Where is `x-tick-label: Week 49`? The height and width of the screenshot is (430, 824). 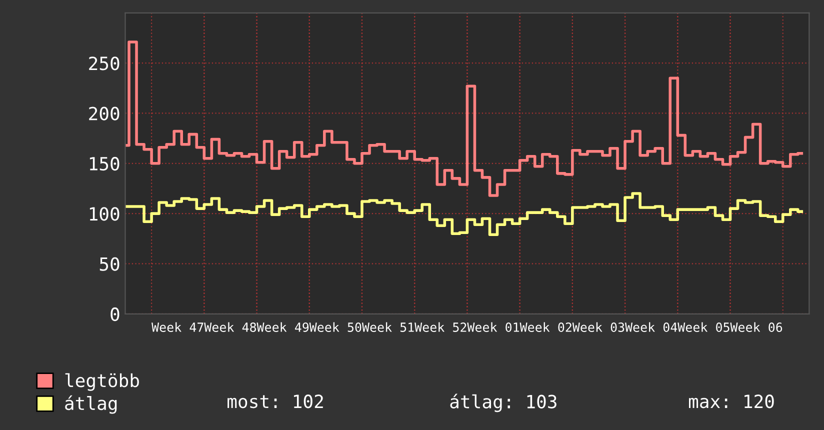 x-tick-label: Week 49 is located at coordinates (282, 327).